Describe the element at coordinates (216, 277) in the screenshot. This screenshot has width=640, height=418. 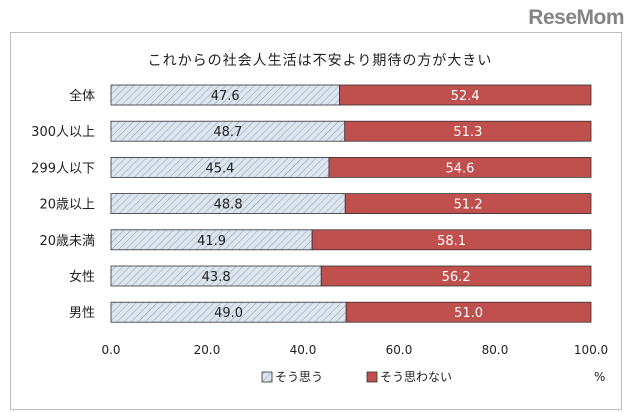
I see `data-label-agree: 43.8` at that location.